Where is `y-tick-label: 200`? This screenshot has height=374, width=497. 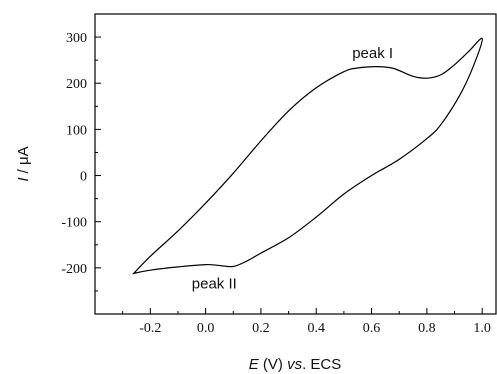
y-tick-label: 200 is located at coordinates (76, 84).